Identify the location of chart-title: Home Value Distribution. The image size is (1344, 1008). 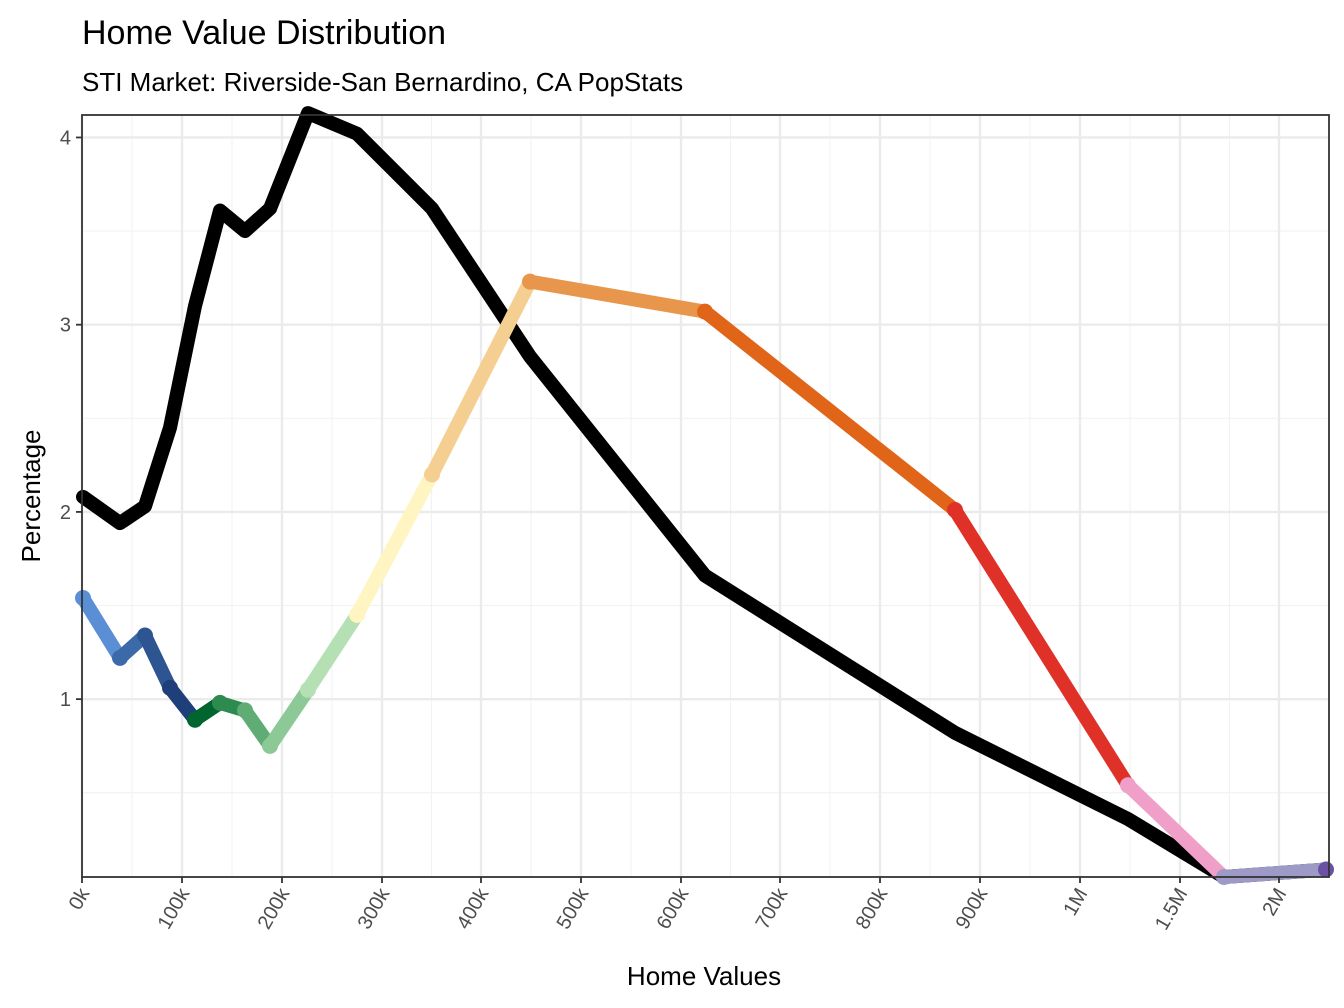
(264, 33).